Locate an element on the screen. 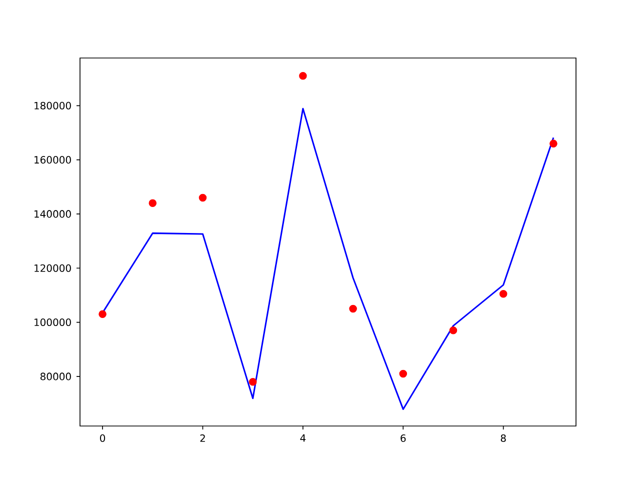 This screenshot has width=640, height=480. y-tick-label: 100000 is located at coordinates (52, 322).